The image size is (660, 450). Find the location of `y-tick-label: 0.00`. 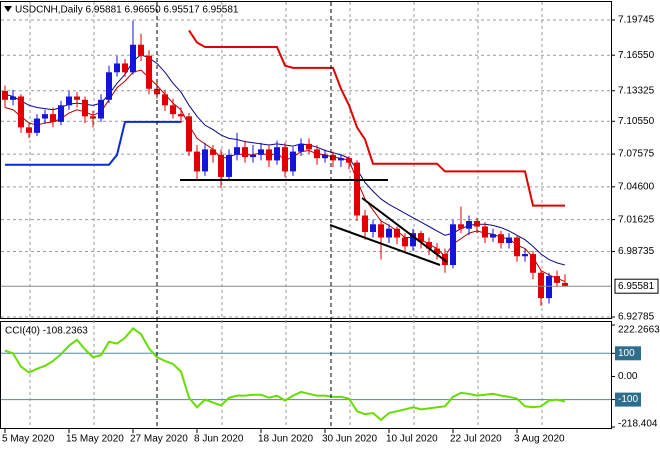

y-tick-label: 0.00 is located at coordinates (628, 376).